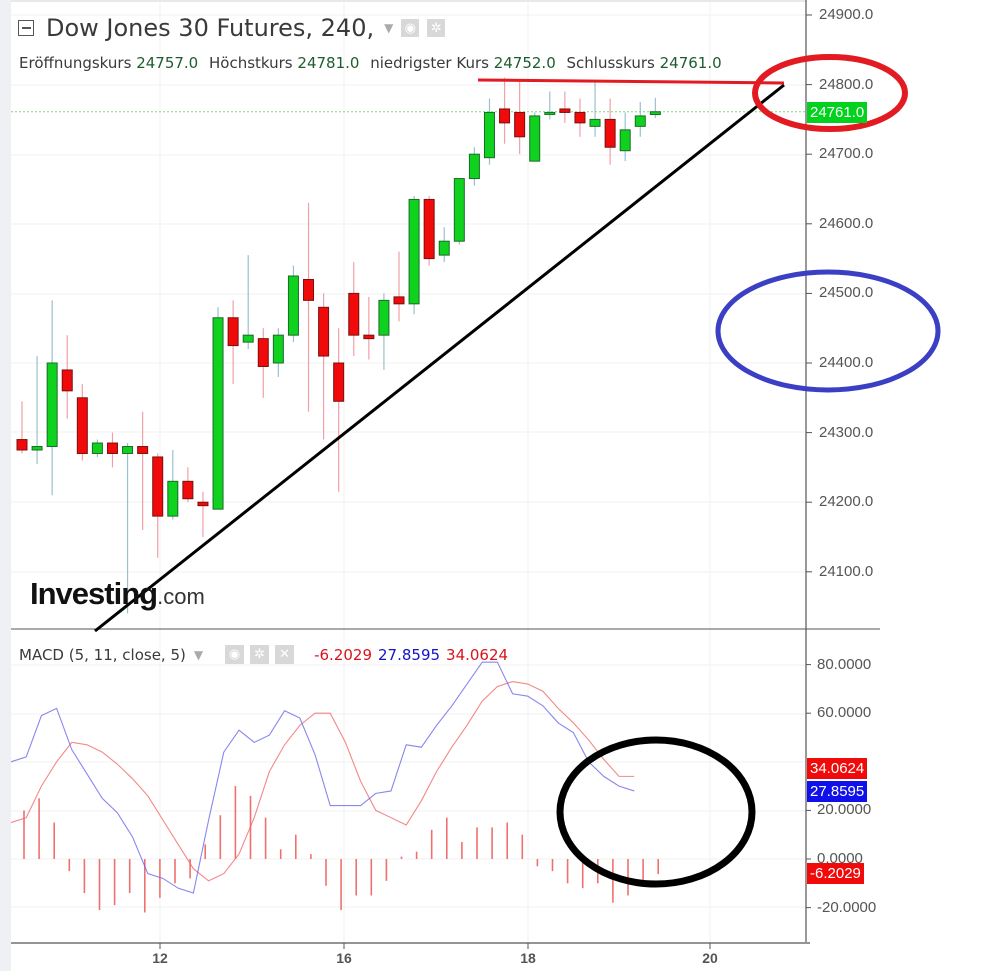 The width and height of the screenshot is (988, 971). I want to click on price-tick-label: 24500.0, so click(846, 293).